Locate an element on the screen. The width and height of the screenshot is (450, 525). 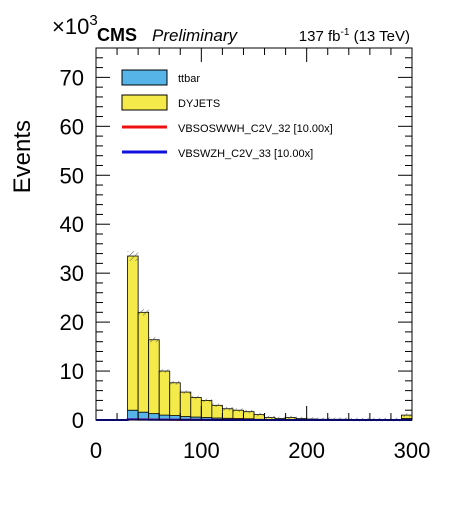
y-multiplier: ×10³ is located at coordinates (75, 25).